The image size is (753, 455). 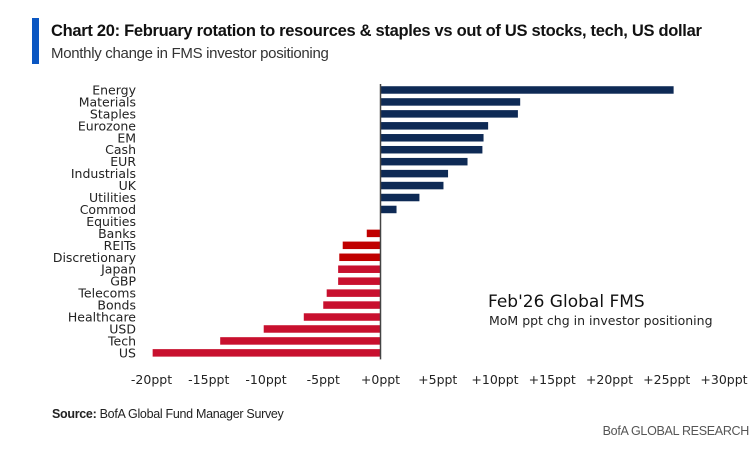 I want to click on category-label-healthcare: Healthcare, so click(x=102, y=317).